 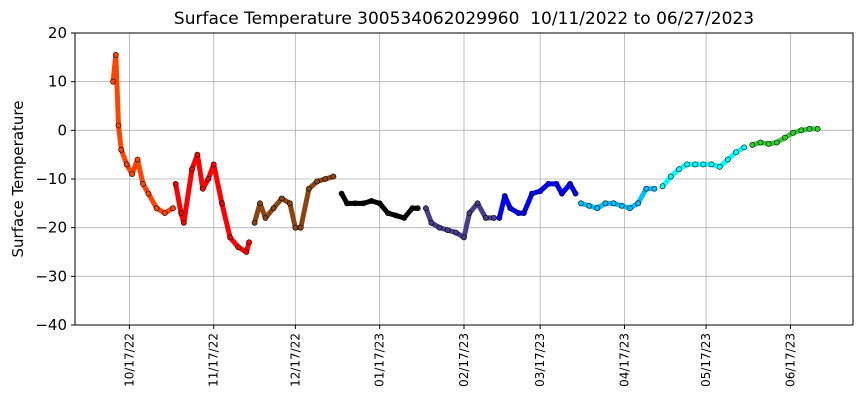 What do you see at coordinates (57, 33) in the screenshot?
I see `y-tick-label: 20` at bounding box center [57, 33].